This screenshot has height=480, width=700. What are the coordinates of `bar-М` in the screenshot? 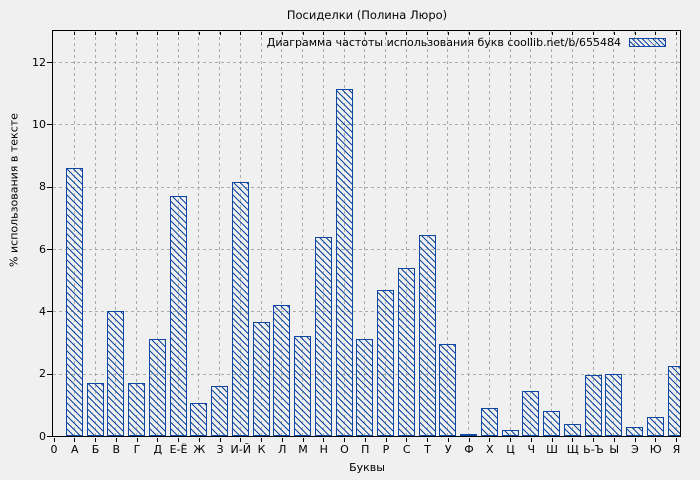 It's located at (302, 386).